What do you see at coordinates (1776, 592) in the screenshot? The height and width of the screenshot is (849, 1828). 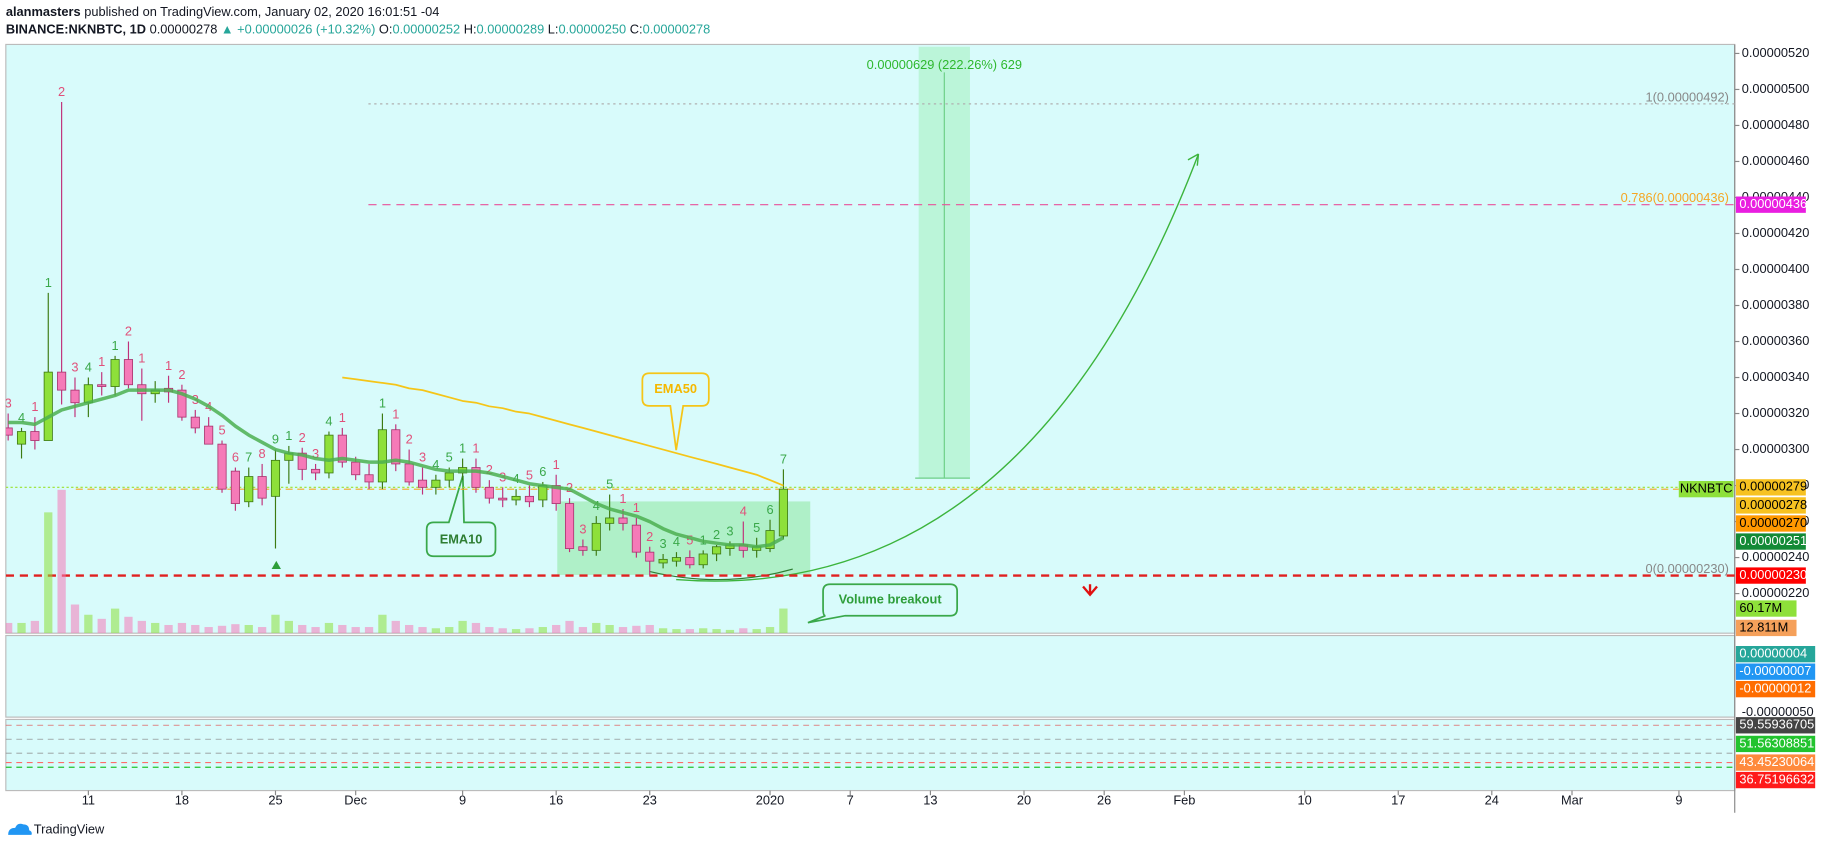 I see `y-tick-label: 0.00000220` at bounding box center [1776, 592].